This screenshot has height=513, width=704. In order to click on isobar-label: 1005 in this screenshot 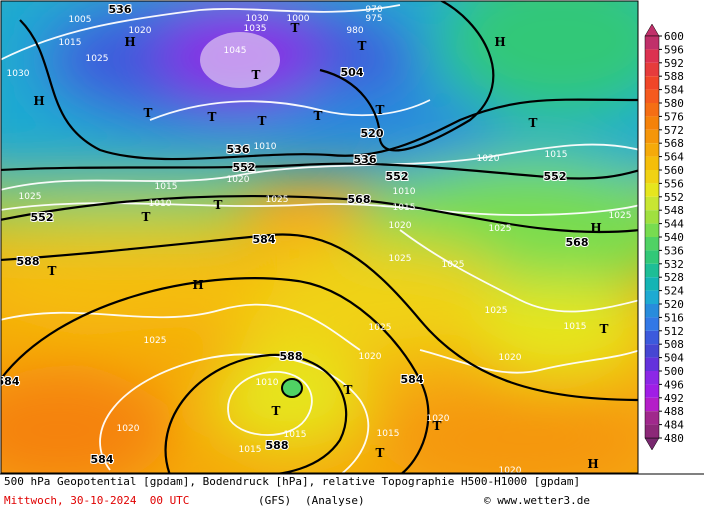, I will do `click(80, 20)`.